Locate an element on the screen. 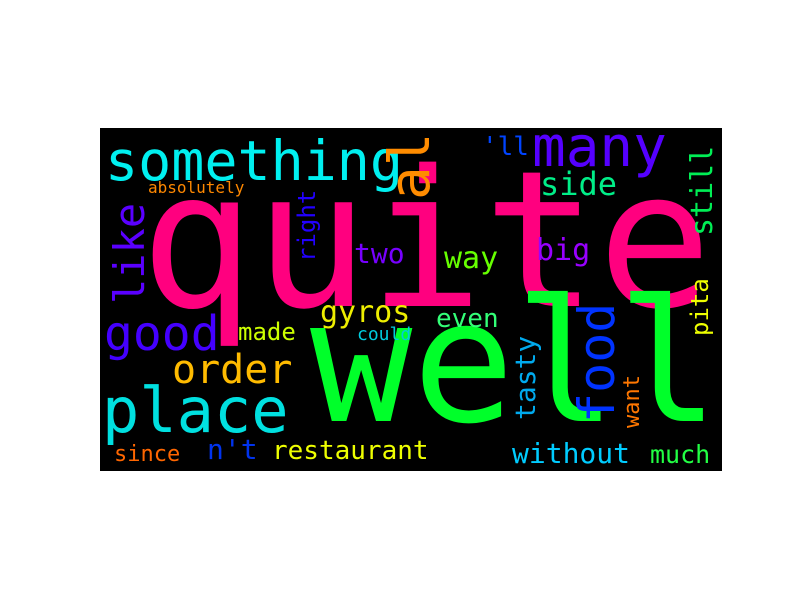  word-even: even is located at coordinates (467, 319).